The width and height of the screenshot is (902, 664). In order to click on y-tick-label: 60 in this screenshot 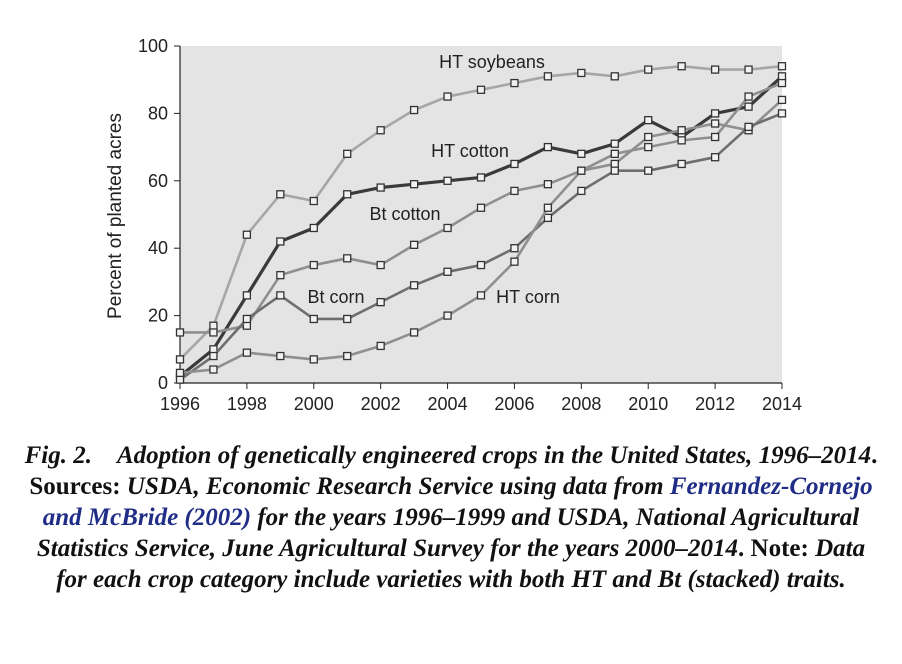, I will do `click(158, 181)`.